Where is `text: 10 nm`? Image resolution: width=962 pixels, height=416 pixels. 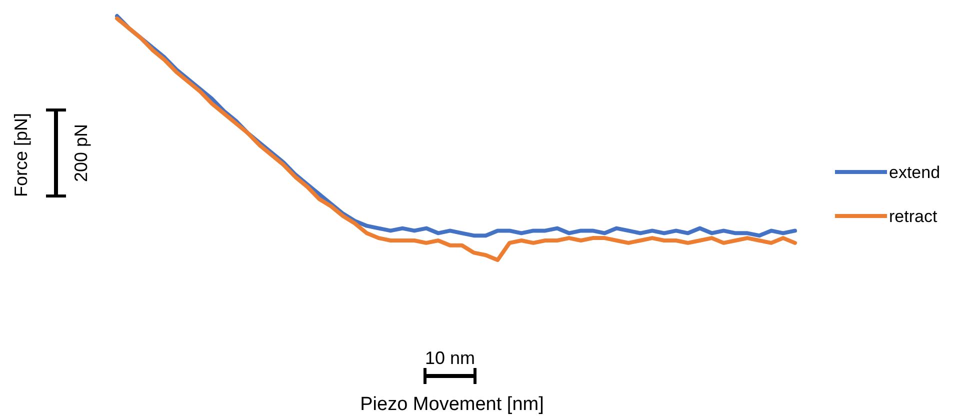
text: 10 nm is located at coordinates (450, 358).